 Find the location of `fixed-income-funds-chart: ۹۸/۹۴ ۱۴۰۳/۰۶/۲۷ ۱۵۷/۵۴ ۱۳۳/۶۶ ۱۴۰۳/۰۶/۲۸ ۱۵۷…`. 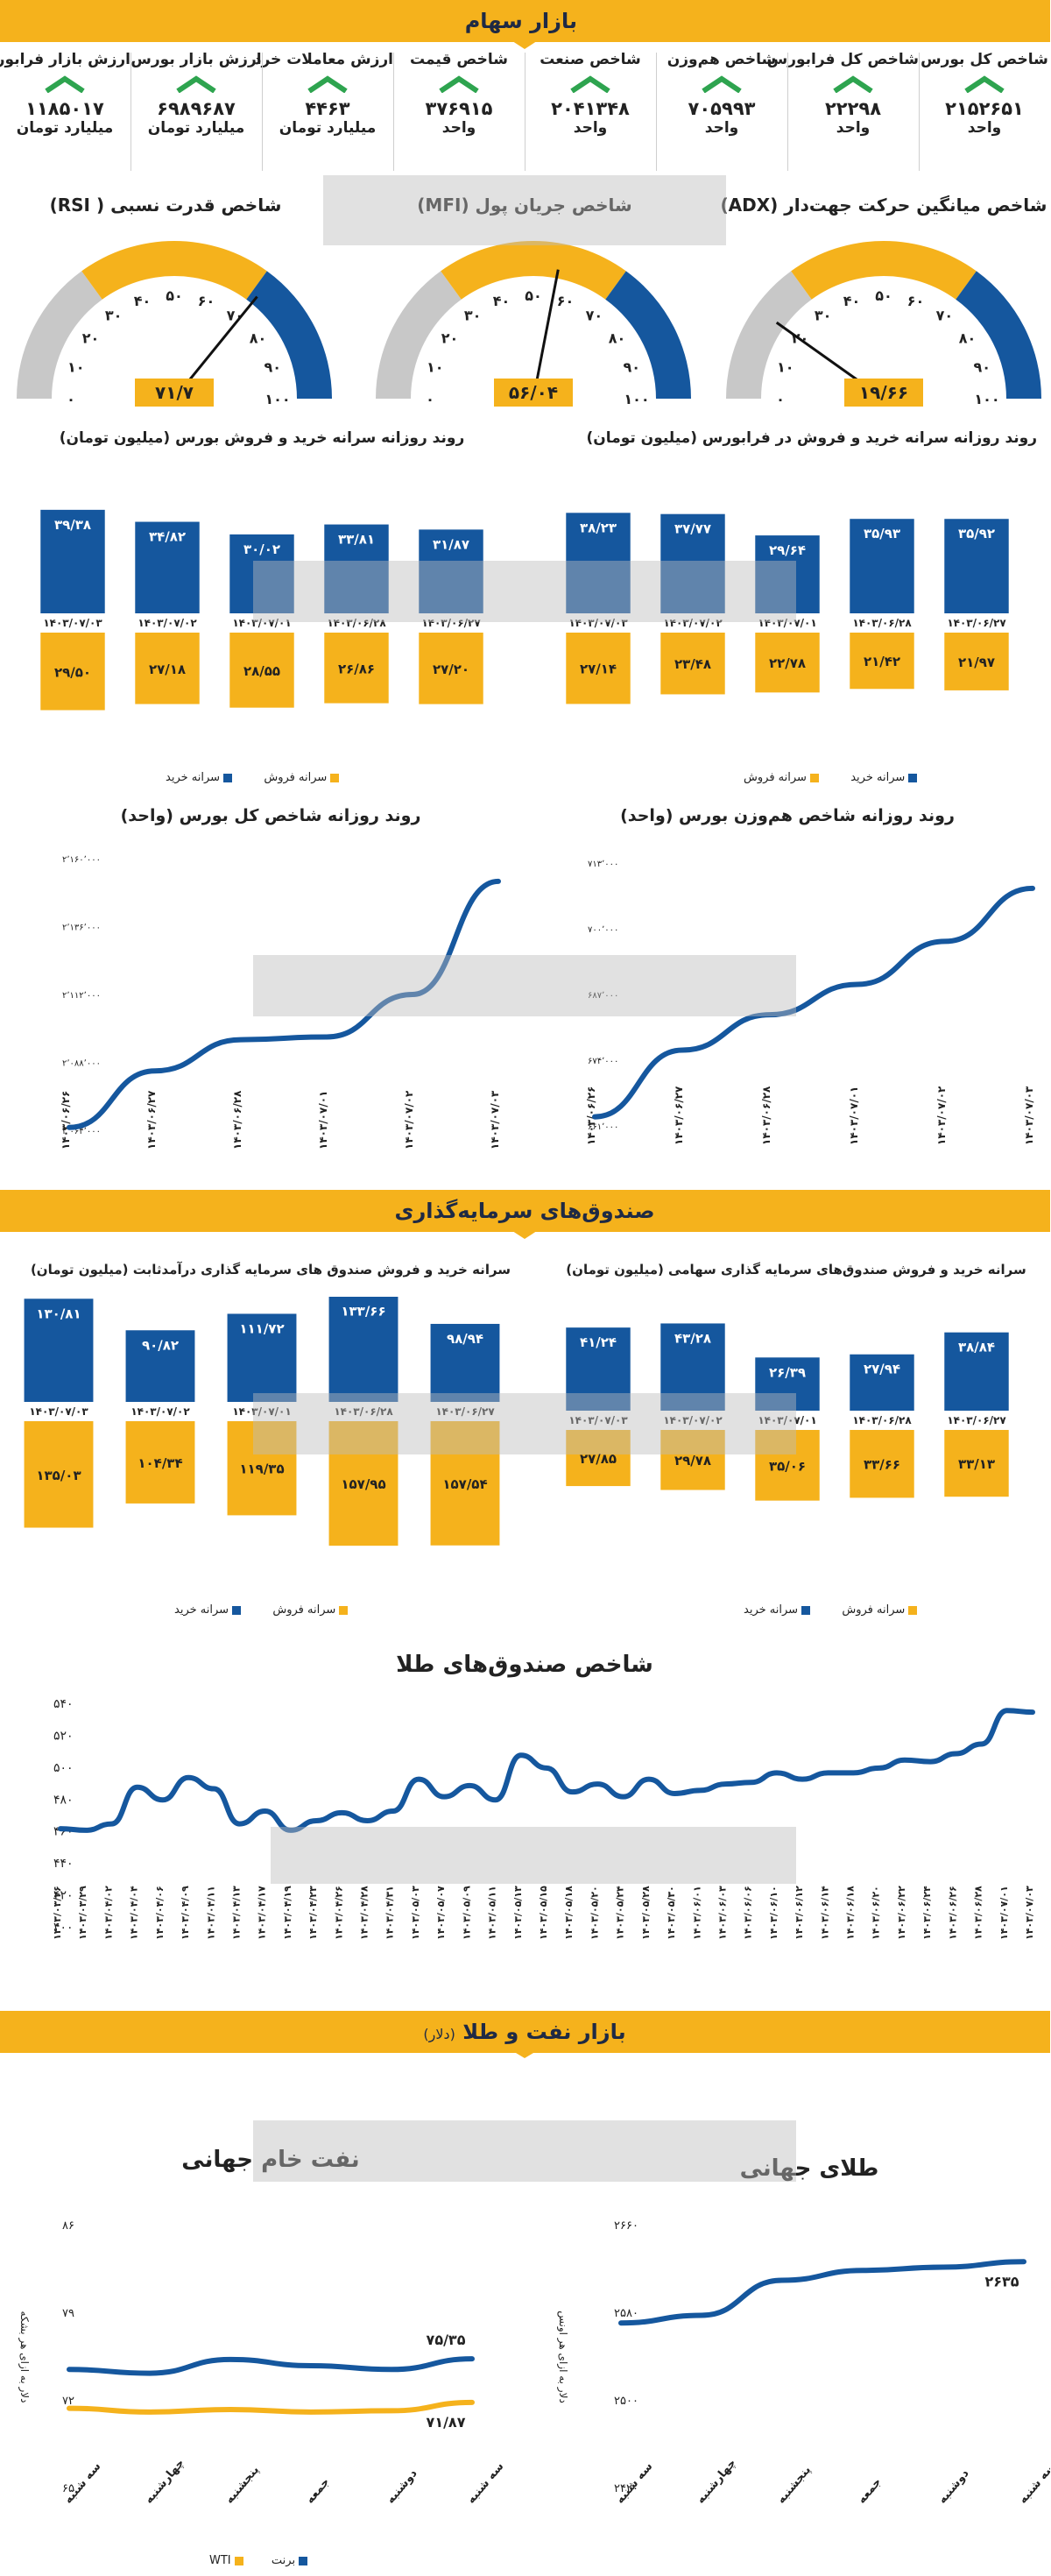

fixed-income-funds-chart: ۹۸/۹۴ ۱۴۰۳/۰۶/۲۷ ۱۵۷/۵۴ ۱۳۳/۶۶ ۱۴۰۳/۰۶/۲۸ ۱۵۷… is located at coordinates (263, 1421).